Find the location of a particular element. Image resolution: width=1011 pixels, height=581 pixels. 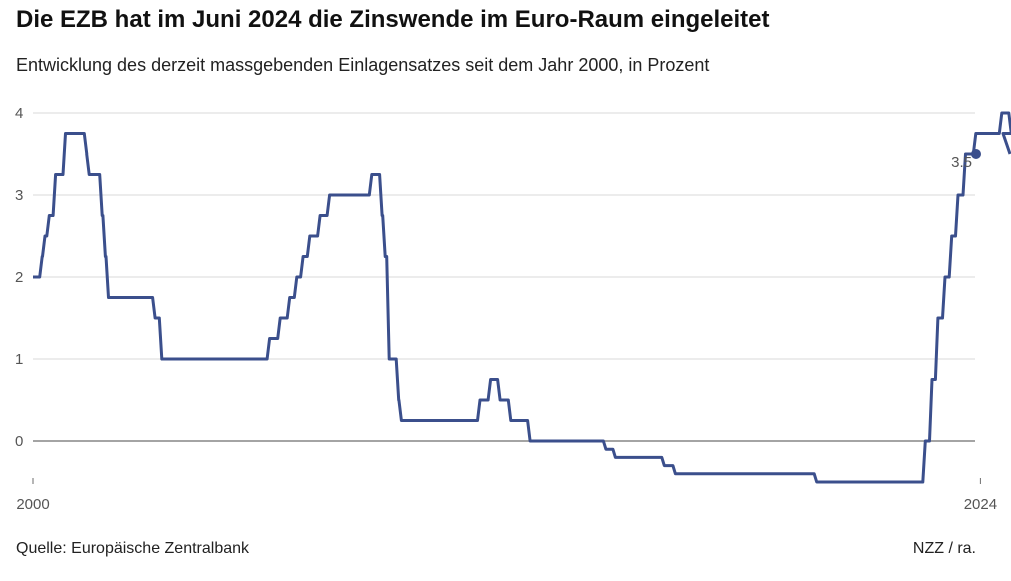

y-tick-label: 1 is located at coordinates (19, 359).